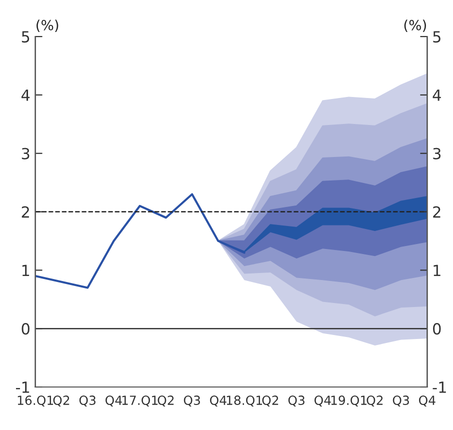 The height and width of the screenshot is (430, 453). What do you see at coordinates (437, 154) in the screenshot?
I see `y2-tick-label: 3` at bounding box center [437, 154].